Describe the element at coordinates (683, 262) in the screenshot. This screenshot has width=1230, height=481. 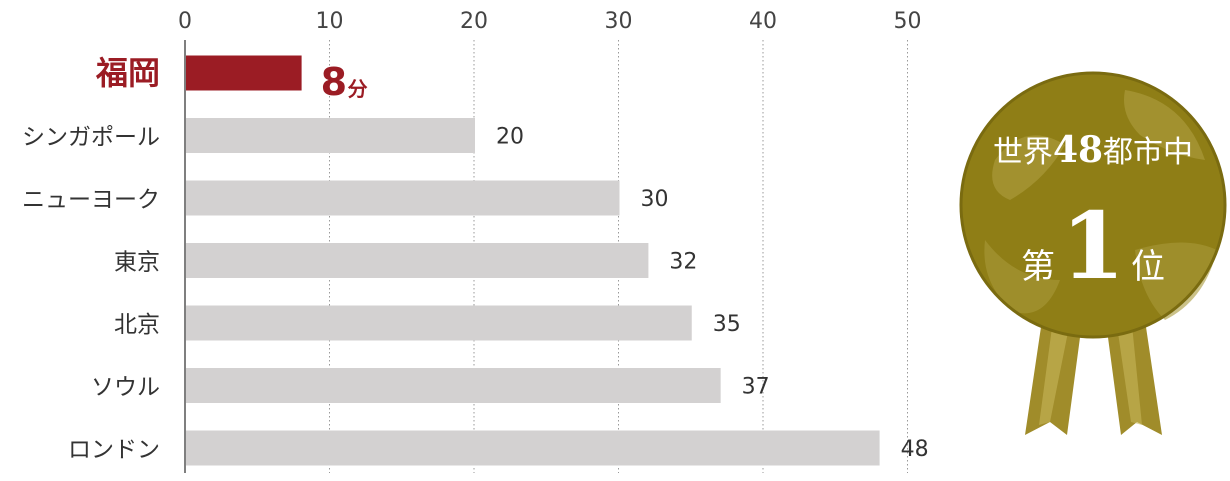
I see `value-label: 32` at that location.